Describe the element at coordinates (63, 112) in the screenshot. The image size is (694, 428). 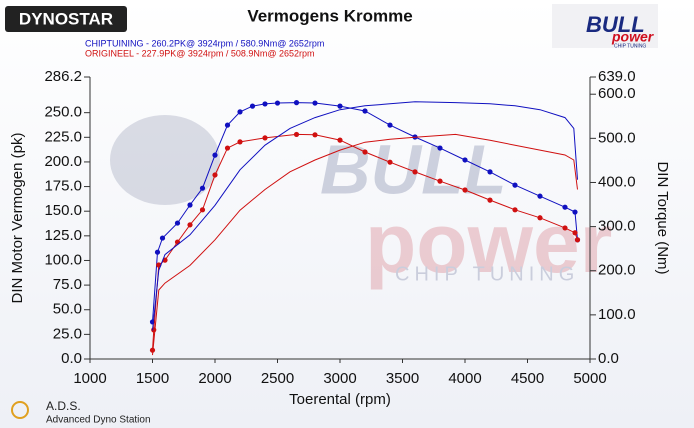
I see `y-tick-label: 250.0` at that location.